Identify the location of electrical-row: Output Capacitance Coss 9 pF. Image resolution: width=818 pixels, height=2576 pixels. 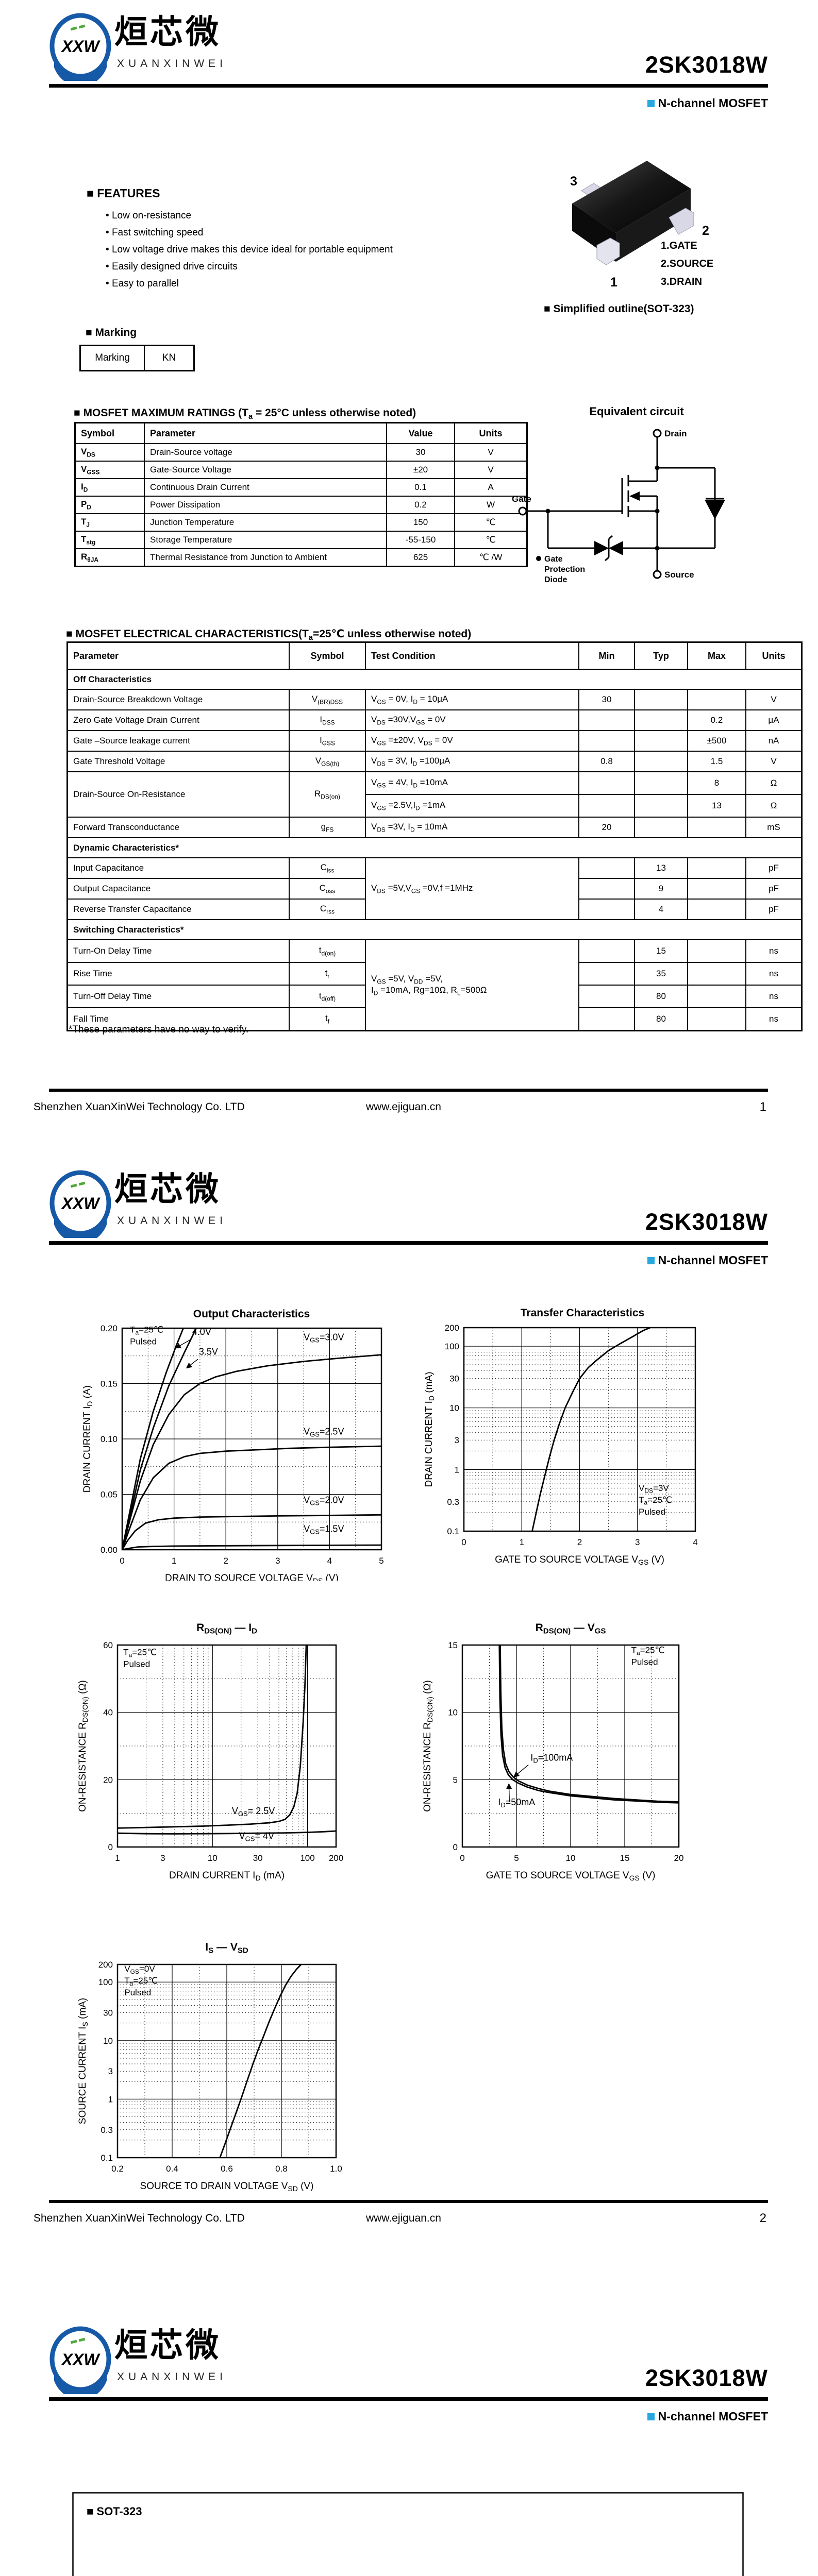
(434, 889).